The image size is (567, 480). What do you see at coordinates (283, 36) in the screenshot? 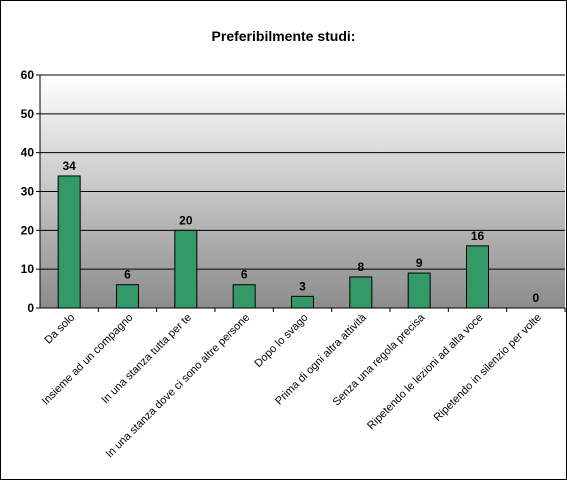
I see `chart-title: Preferibilmente studi:` at bounding box center [283, 36].